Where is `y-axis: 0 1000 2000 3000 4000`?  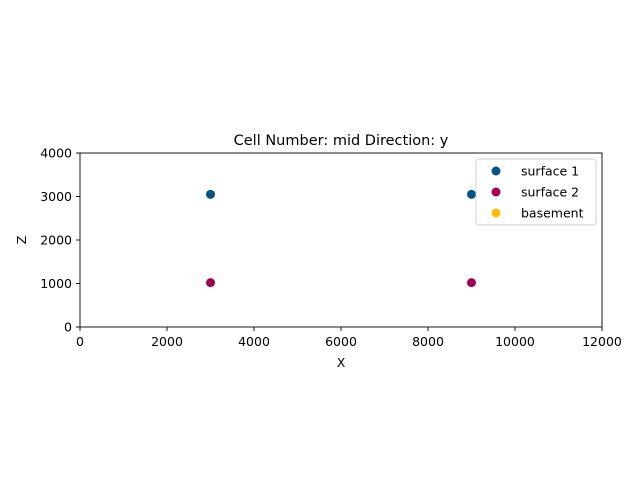
y-axis: 0 1000 2000 3000 4000 is located at coordinates (60, 240).